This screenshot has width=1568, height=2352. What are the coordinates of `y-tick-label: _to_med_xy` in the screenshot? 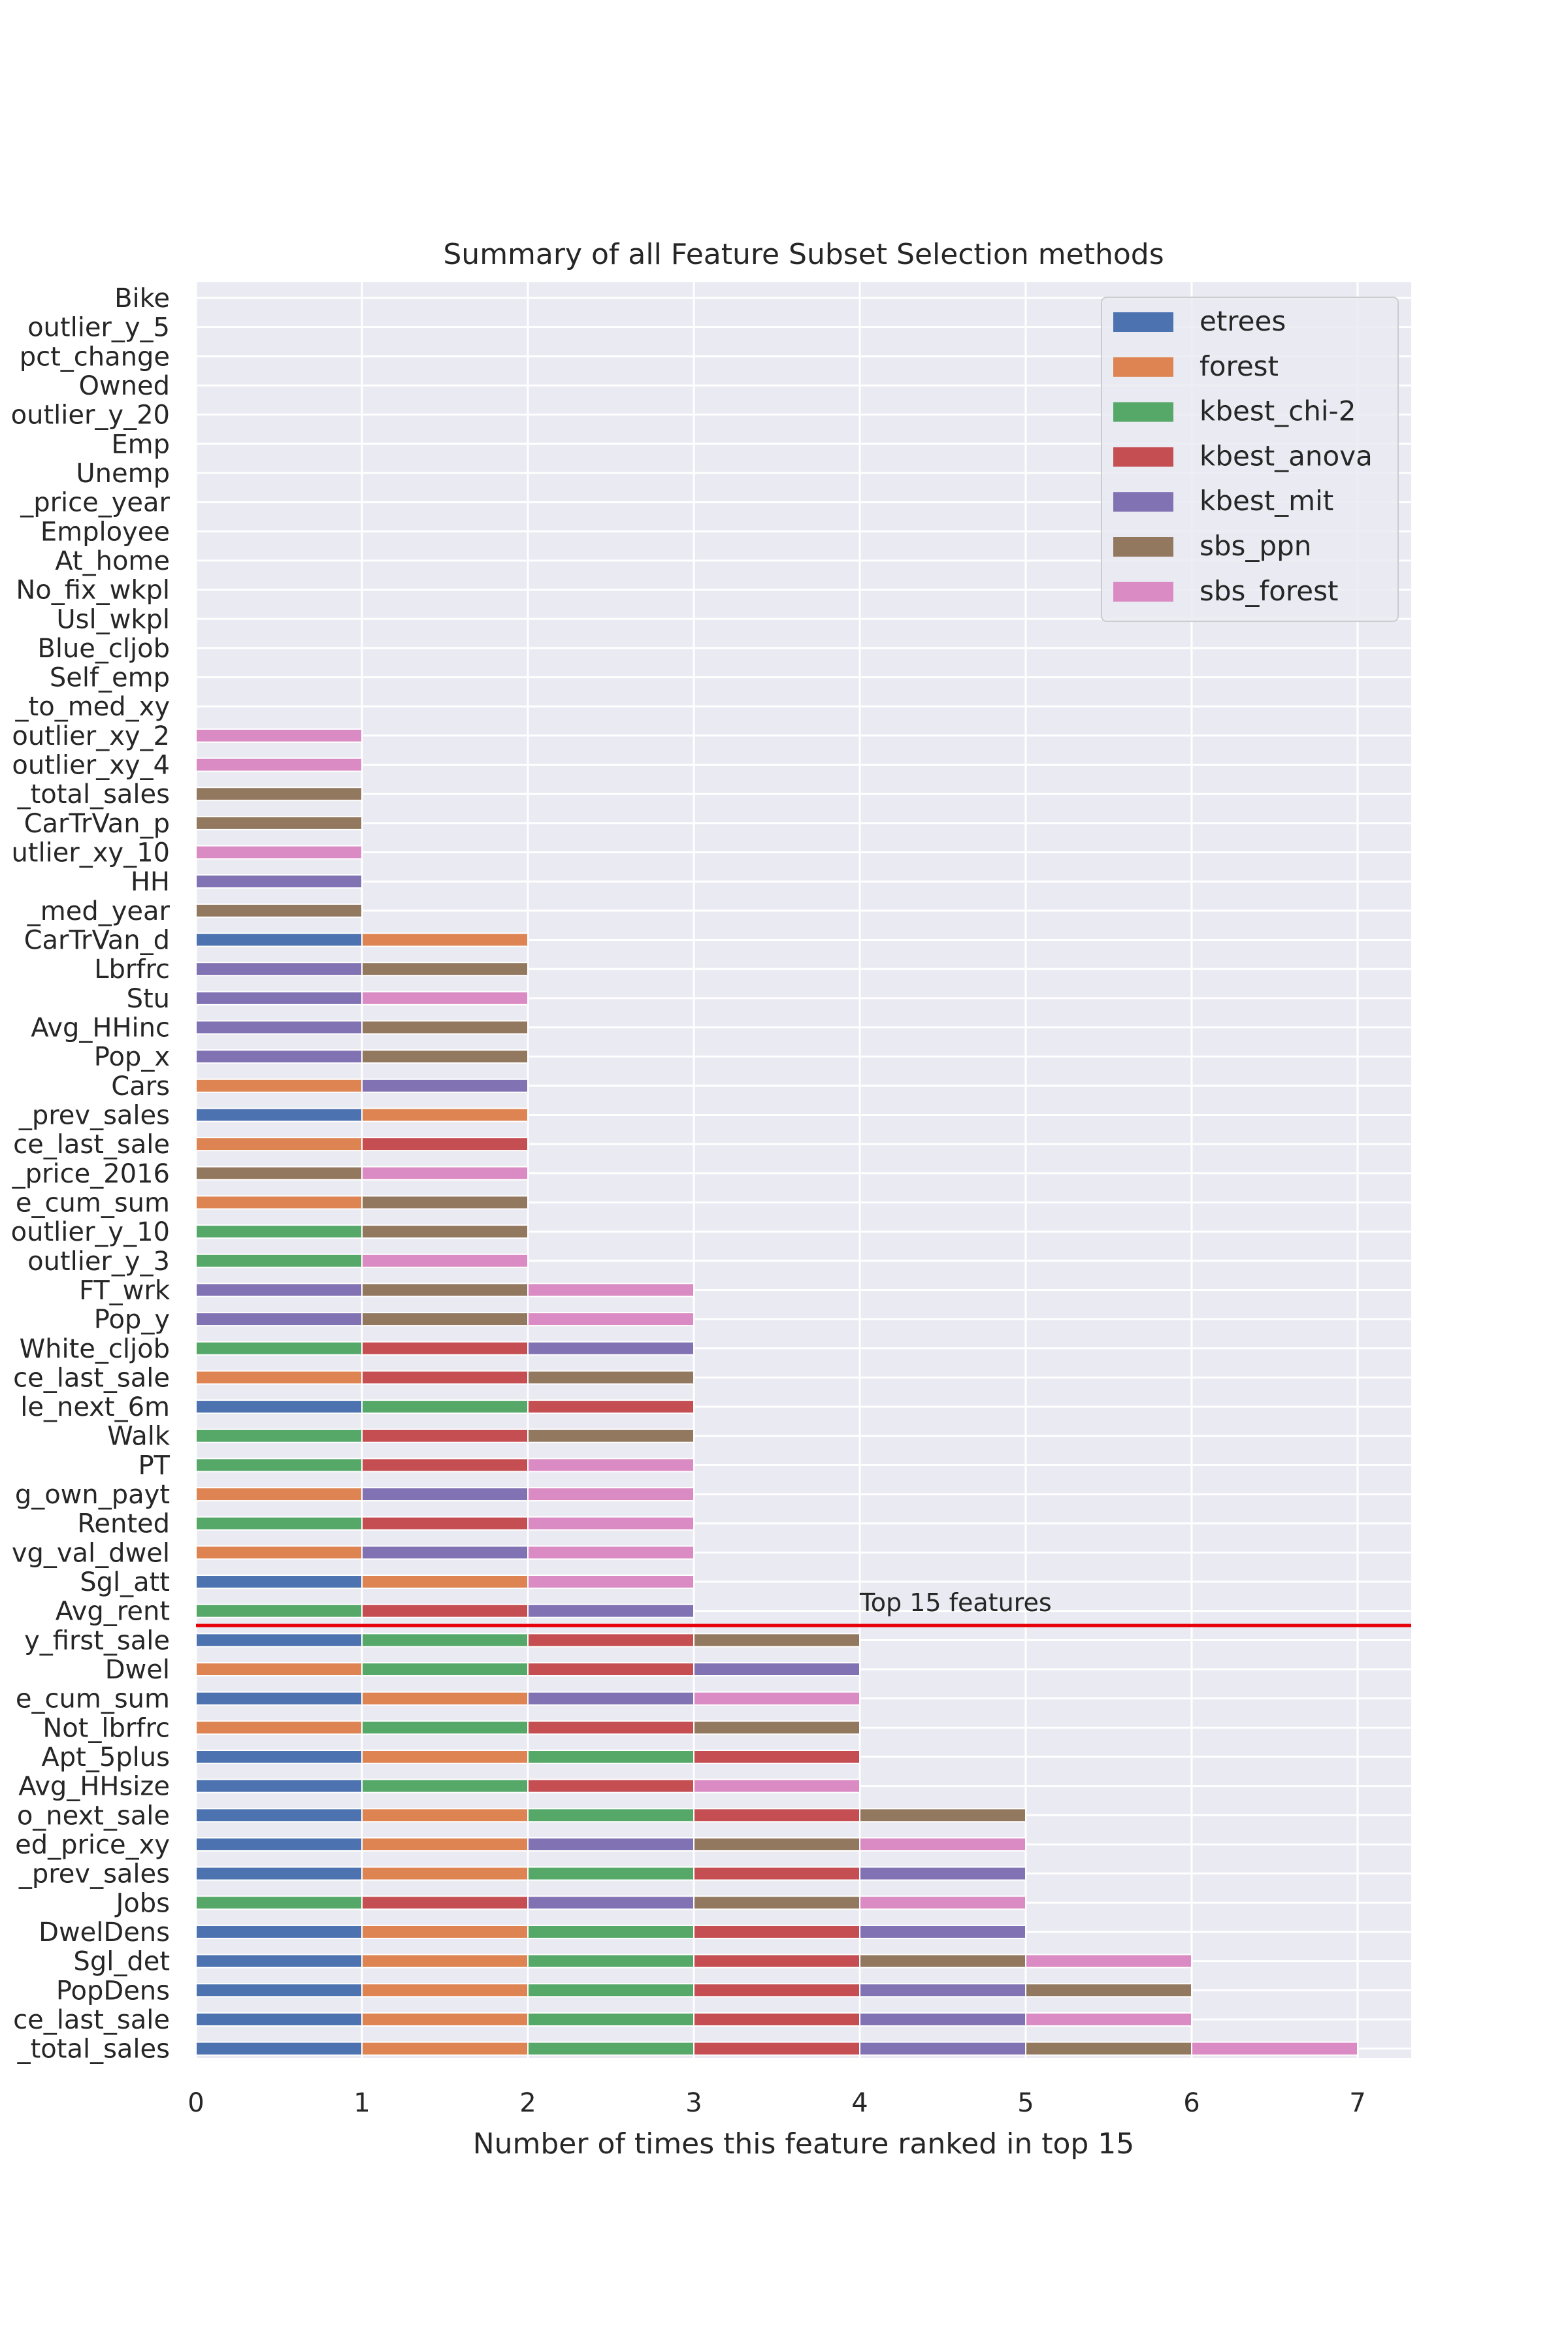 It's located at (92, 707).